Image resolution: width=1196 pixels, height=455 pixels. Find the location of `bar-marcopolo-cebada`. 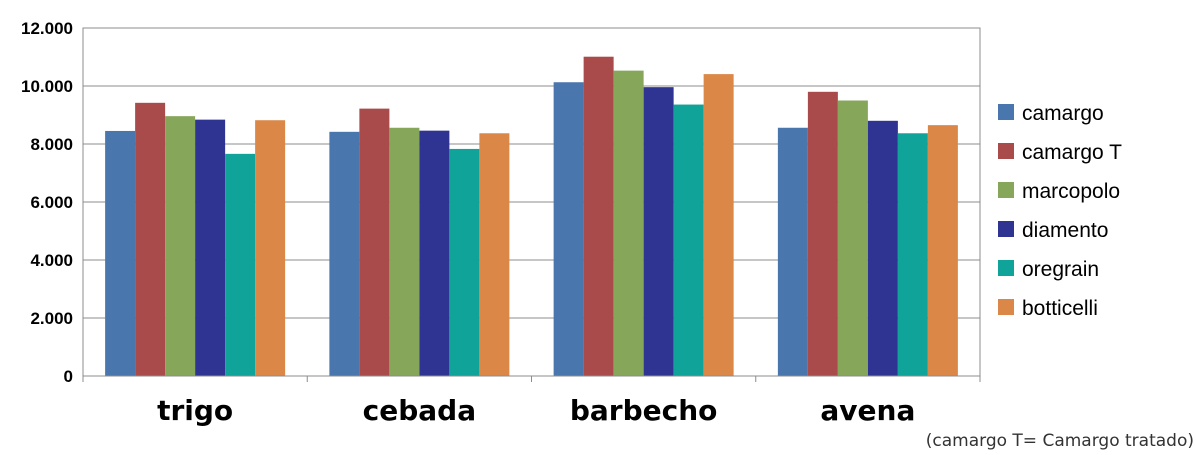

bar-marcopolo-cebada is located at coordinates (404, 251).